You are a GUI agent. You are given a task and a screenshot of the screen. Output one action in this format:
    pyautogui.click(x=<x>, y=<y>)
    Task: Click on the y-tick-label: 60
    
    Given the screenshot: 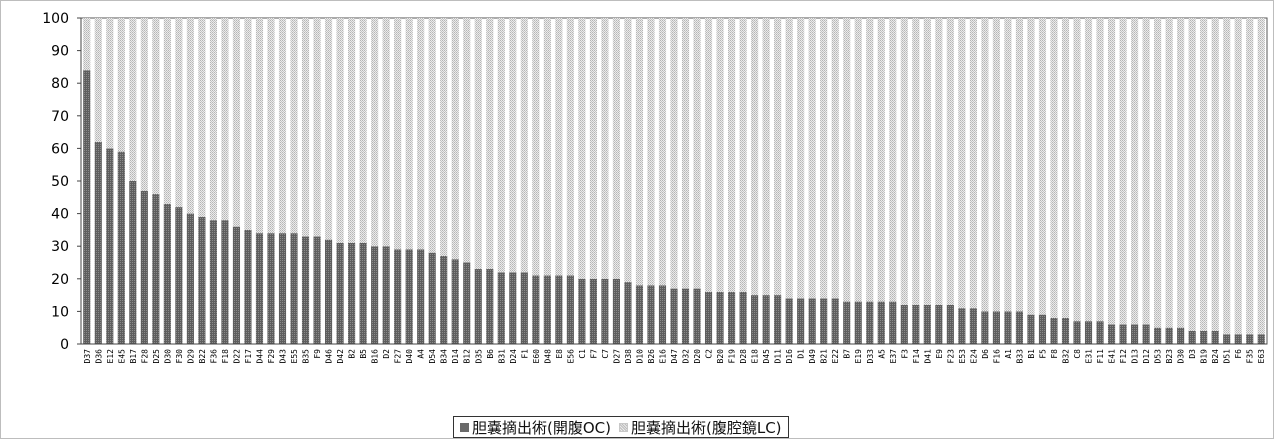 What is the action you would take?
    pyautogui.click(x=60, y=149)
    